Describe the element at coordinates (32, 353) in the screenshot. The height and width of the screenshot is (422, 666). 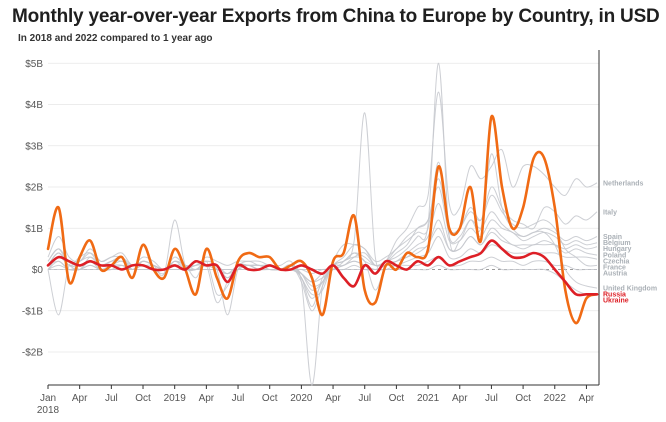
I see `y-tick-label: -$2B` at that location.